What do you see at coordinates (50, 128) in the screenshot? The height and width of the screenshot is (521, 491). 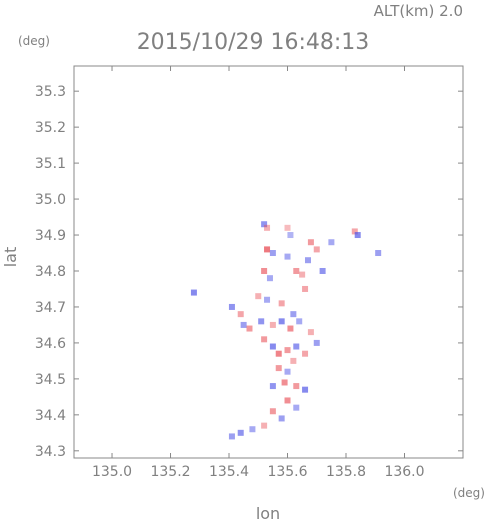 I see `y-tick-label: 35.2` at bounding box center [50, 128].